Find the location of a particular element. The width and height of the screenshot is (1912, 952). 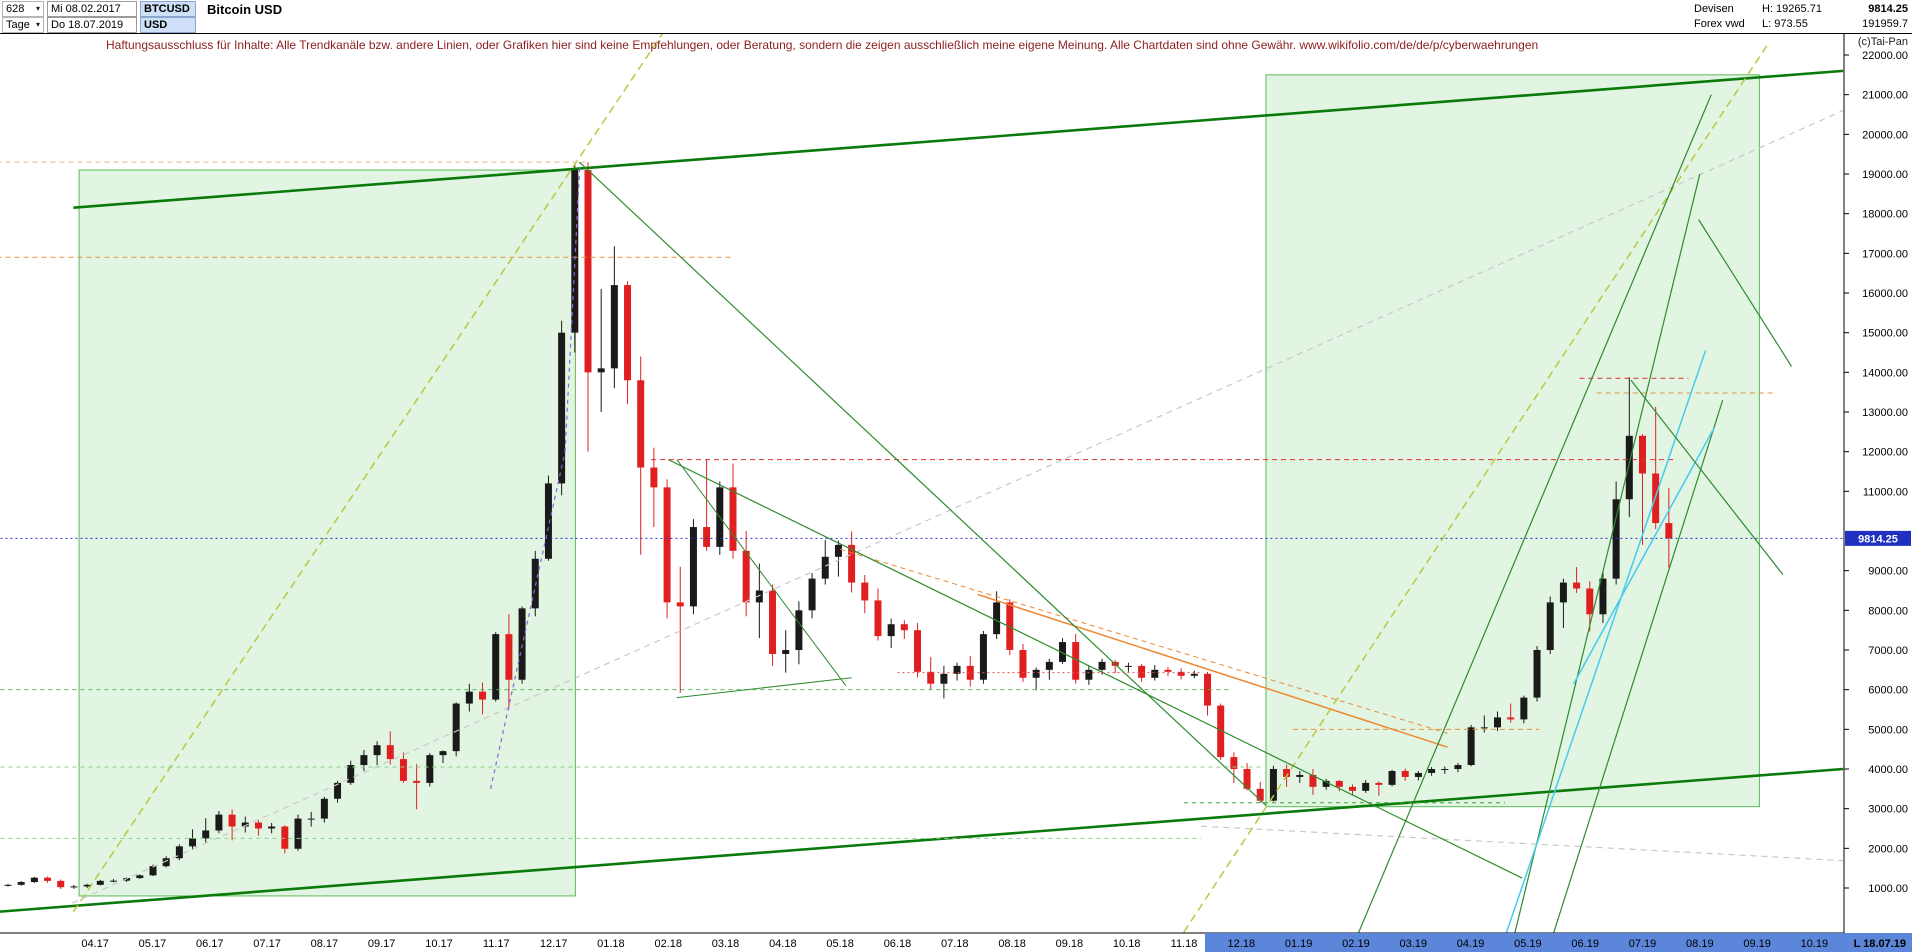

price-axis-label: 12000.00 is located at coordinates (1885, 453).